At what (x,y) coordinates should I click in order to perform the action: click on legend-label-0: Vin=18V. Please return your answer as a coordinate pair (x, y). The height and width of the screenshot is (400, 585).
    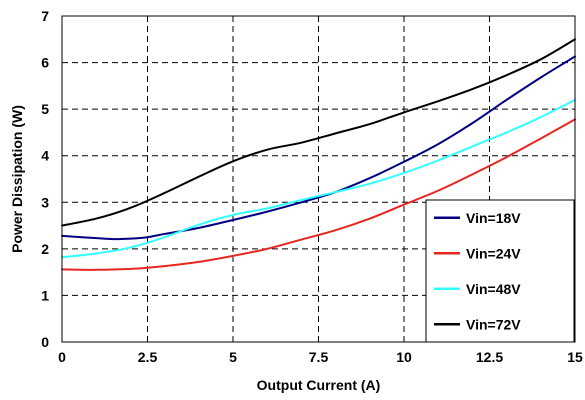
    Looking at the image, I should click on (493, 218).